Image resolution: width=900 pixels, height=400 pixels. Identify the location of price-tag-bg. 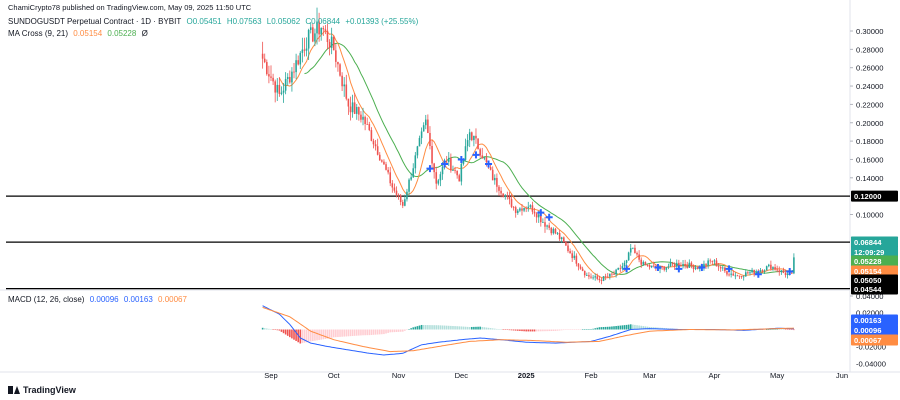
(874, 271).